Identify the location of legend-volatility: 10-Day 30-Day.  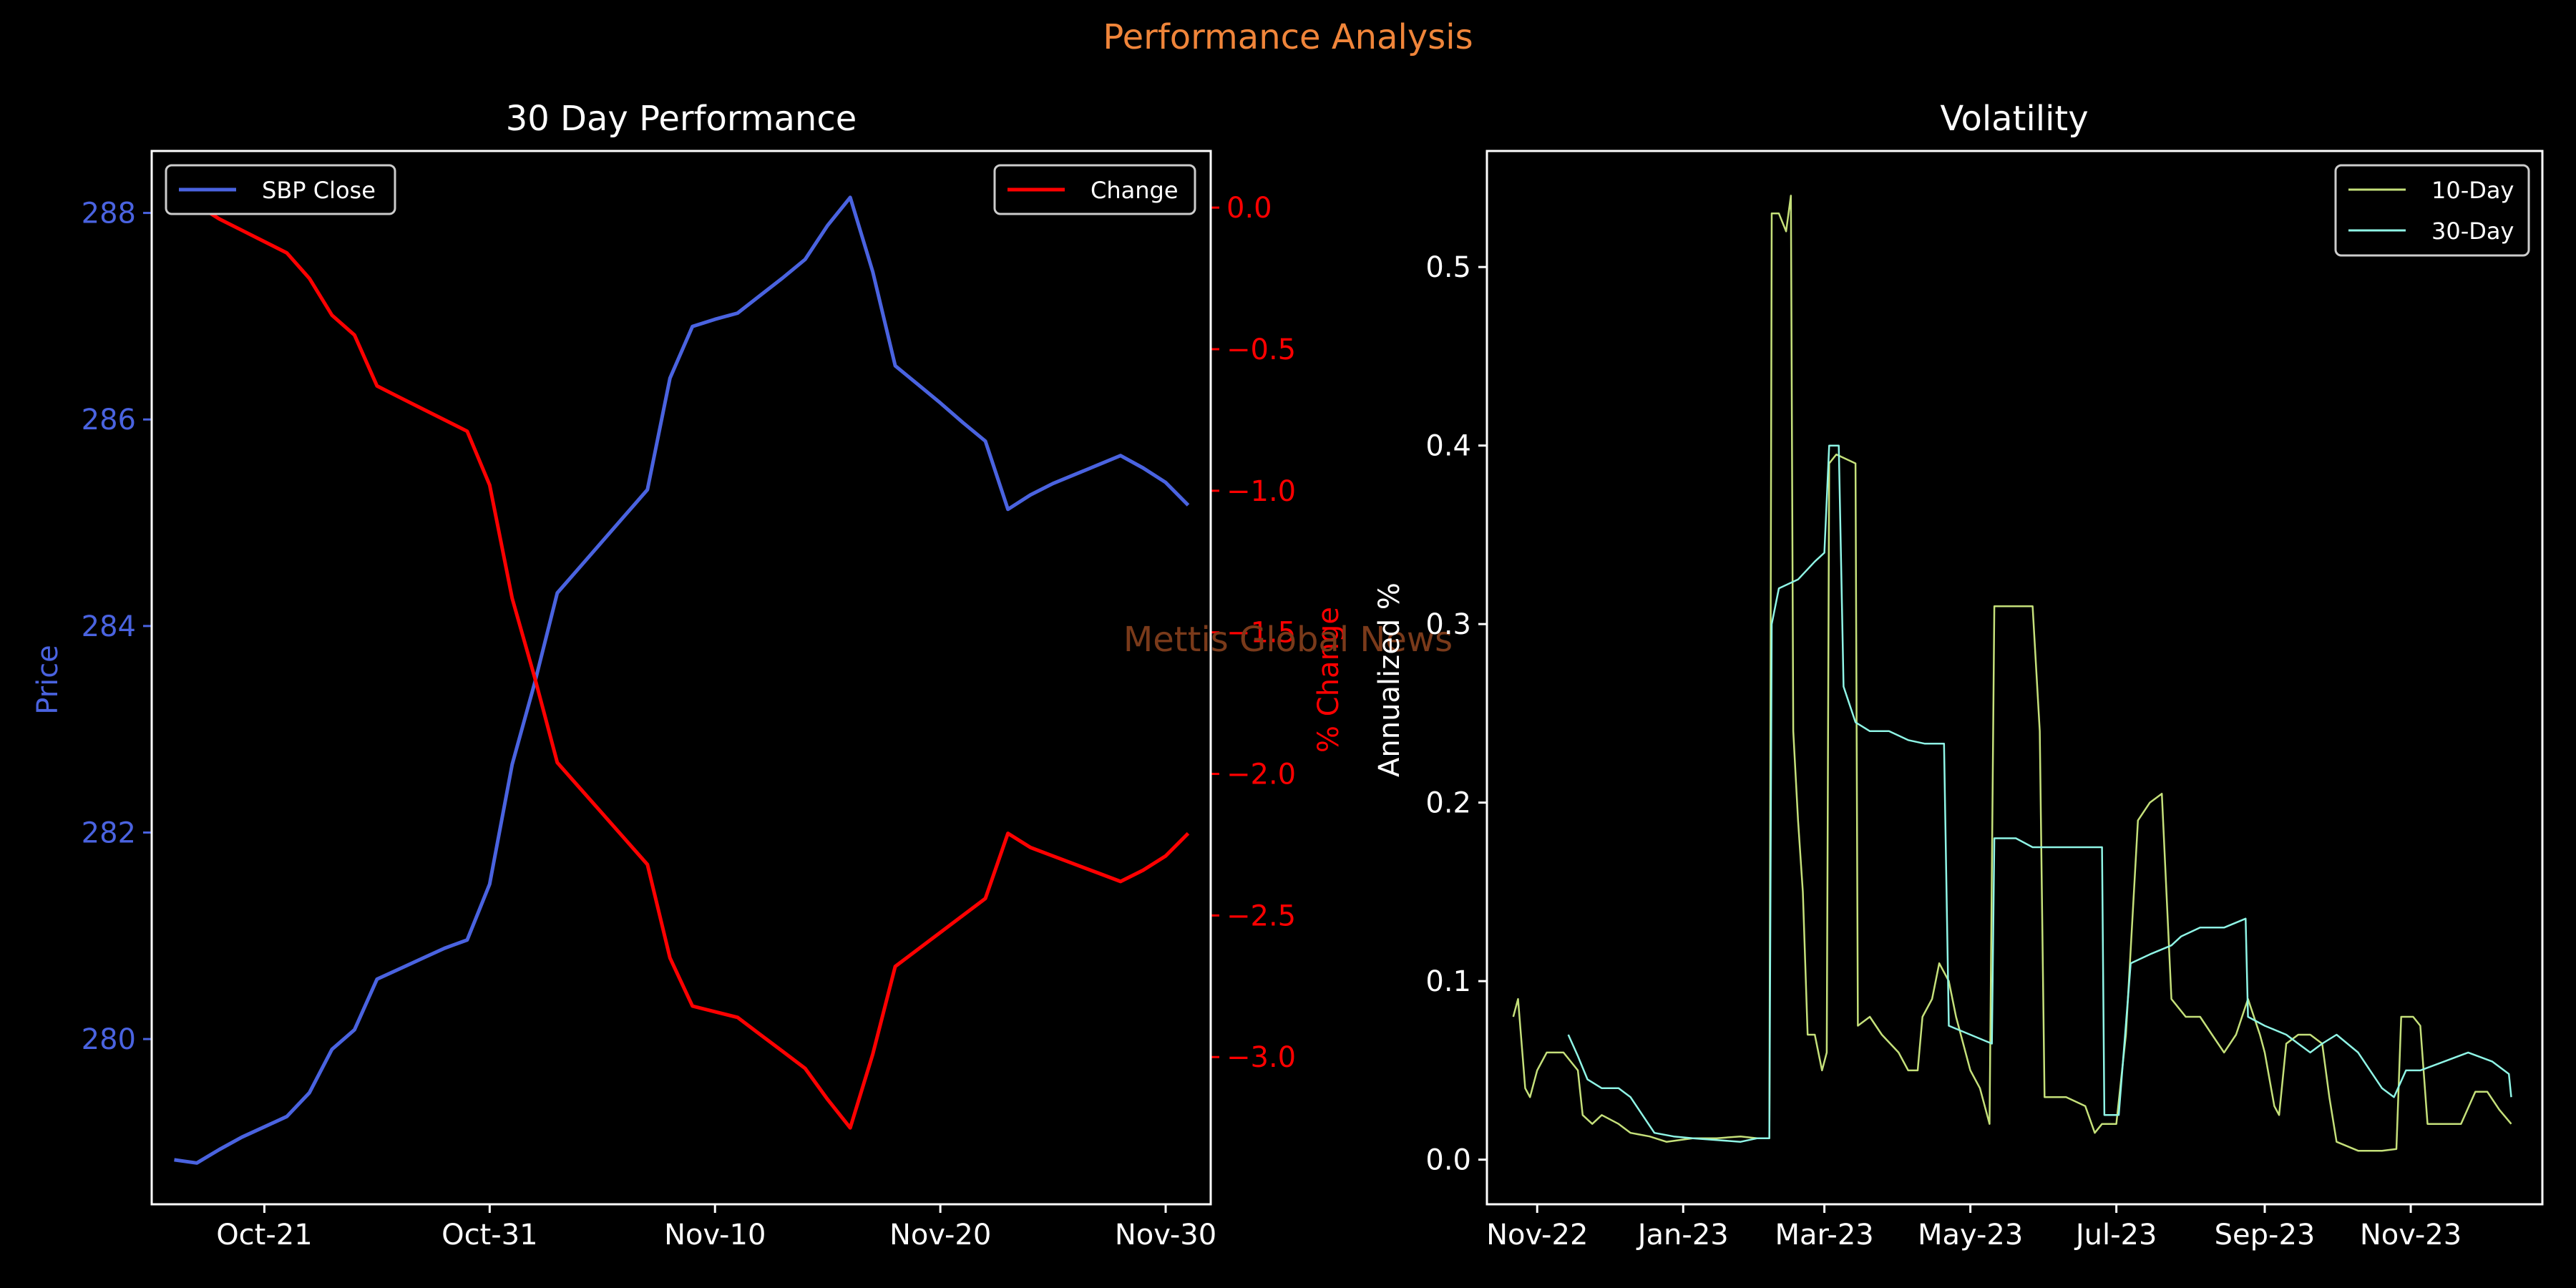
(2432, 210).